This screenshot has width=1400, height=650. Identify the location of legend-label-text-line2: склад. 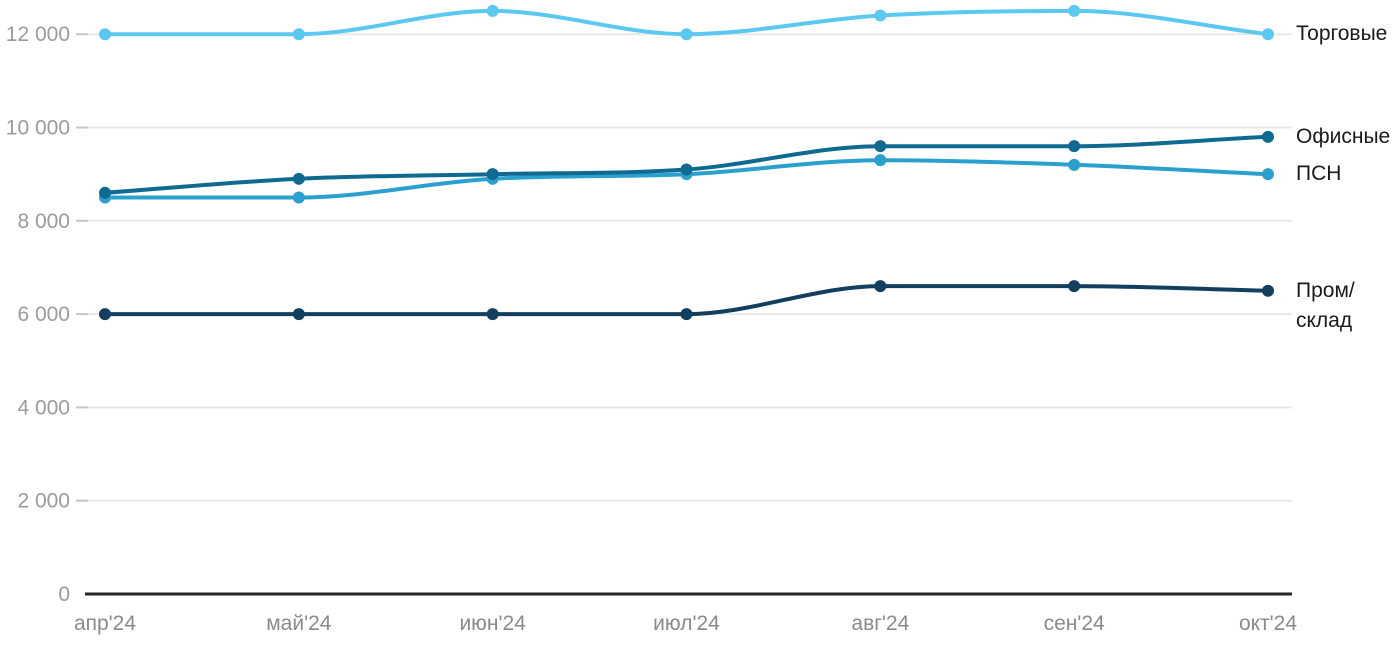
(1324, 320).